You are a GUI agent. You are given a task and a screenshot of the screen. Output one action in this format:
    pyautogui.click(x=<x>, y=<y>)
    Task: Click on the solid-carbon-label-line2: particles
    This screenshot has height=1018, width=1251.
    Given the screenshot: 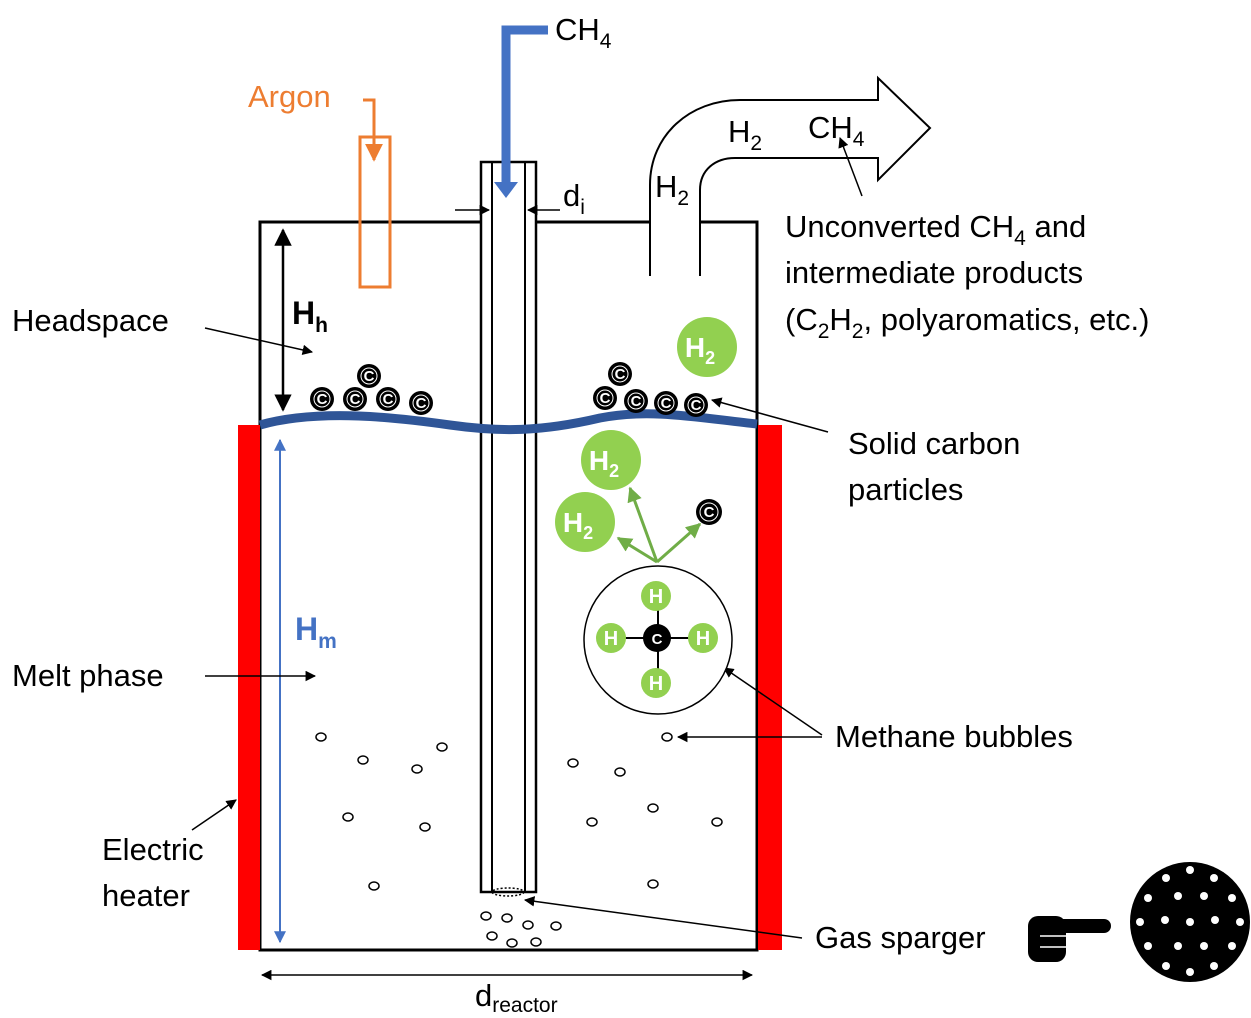 What is the action you would take?
    pyautogui.click(x=905, y=489)
    